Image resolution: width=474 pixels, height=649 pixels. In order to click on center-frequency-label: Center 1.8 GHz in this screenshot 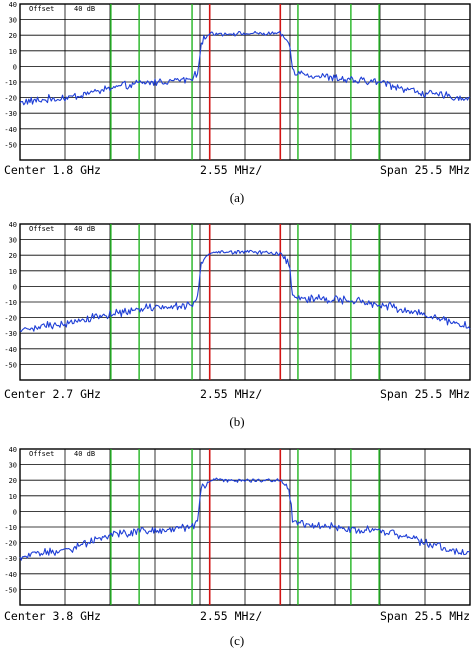, I will do `click(52, 170)`.